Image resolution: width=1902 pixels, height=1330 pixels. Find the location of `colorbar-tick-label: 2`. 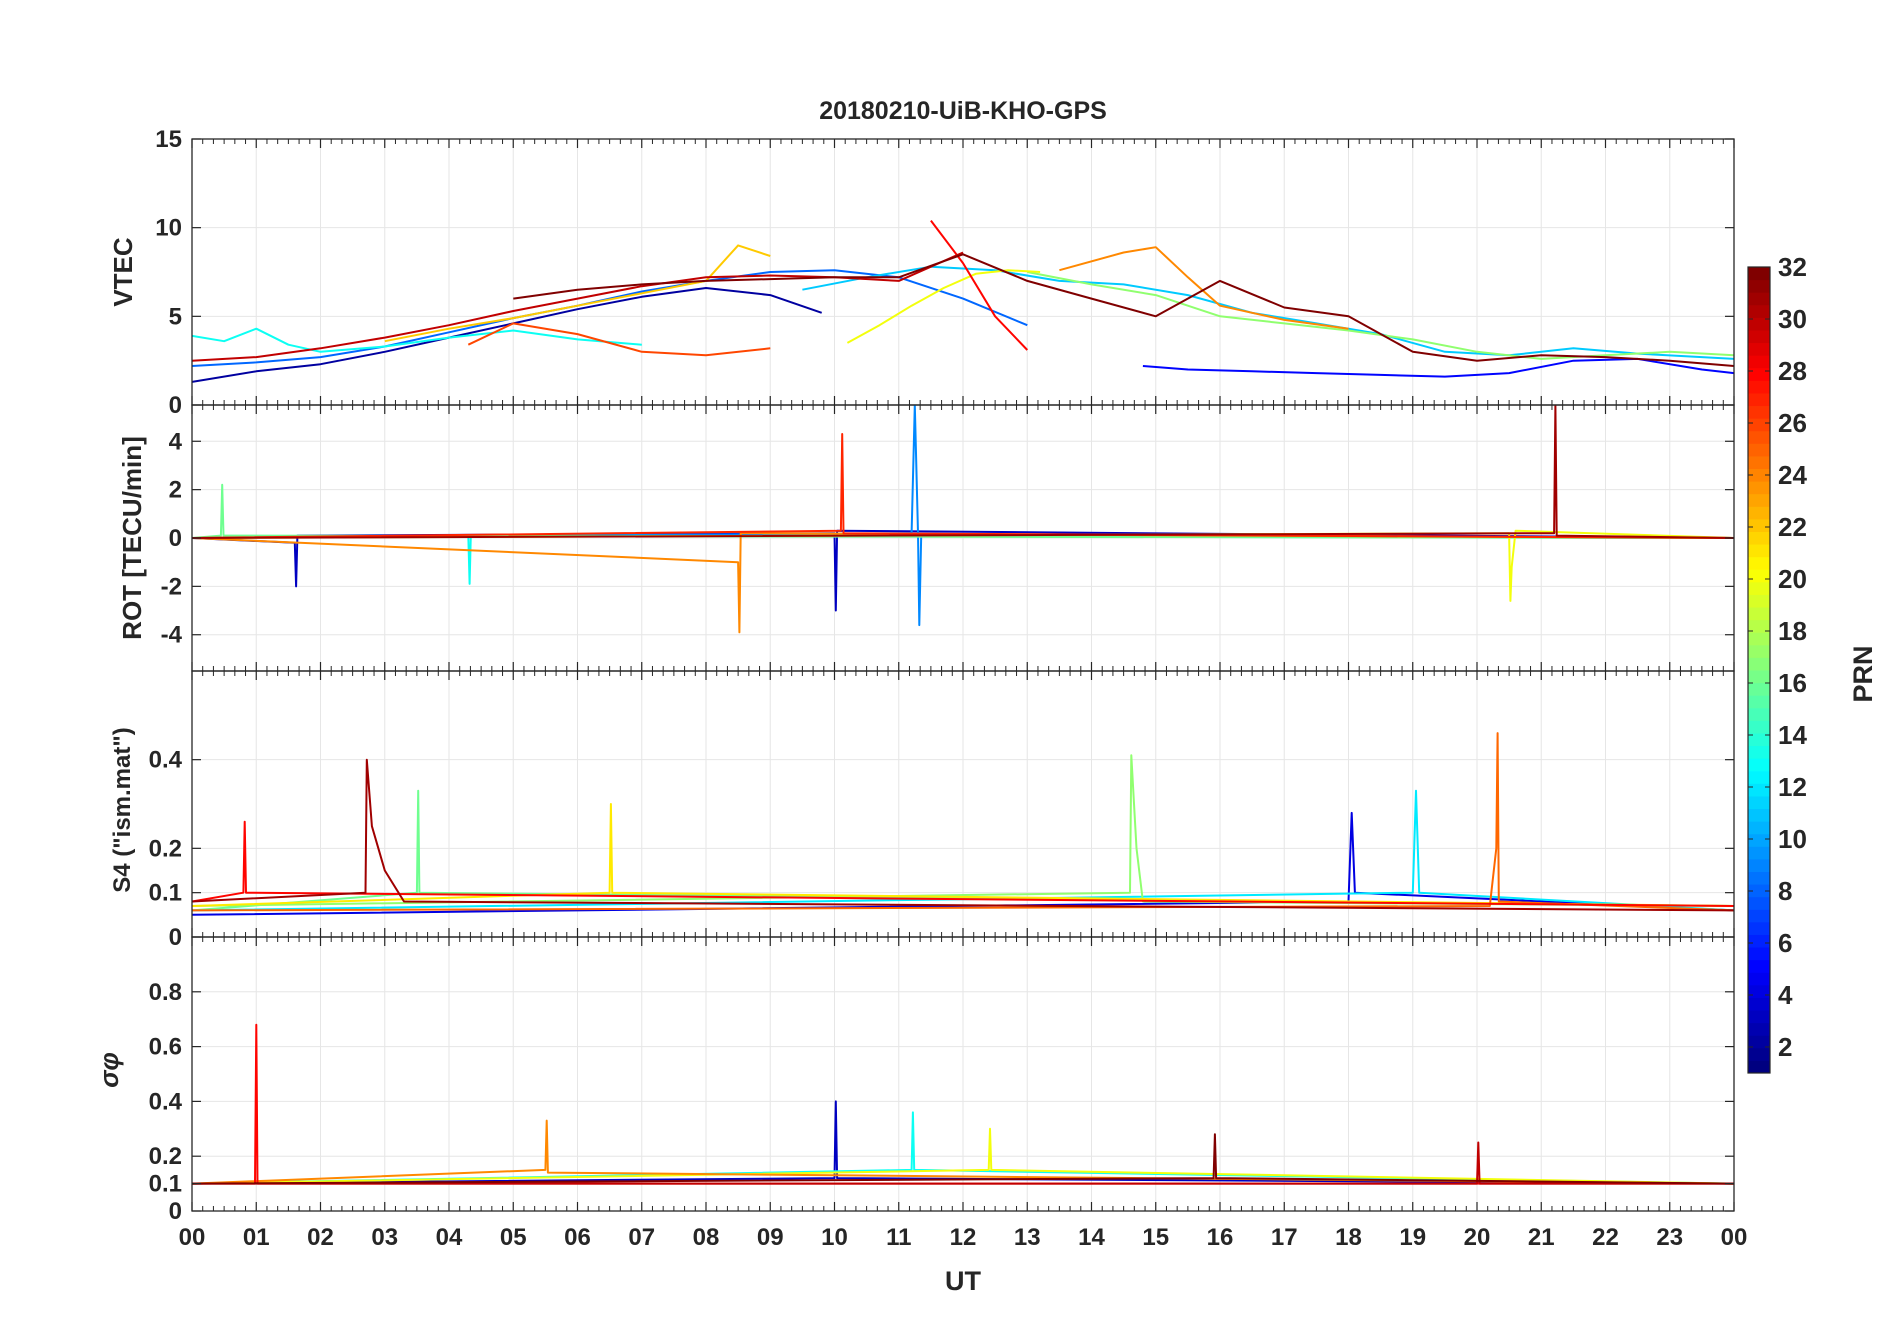

colorbar-tick-label: 2 is located at coordinates (1785, 1047).